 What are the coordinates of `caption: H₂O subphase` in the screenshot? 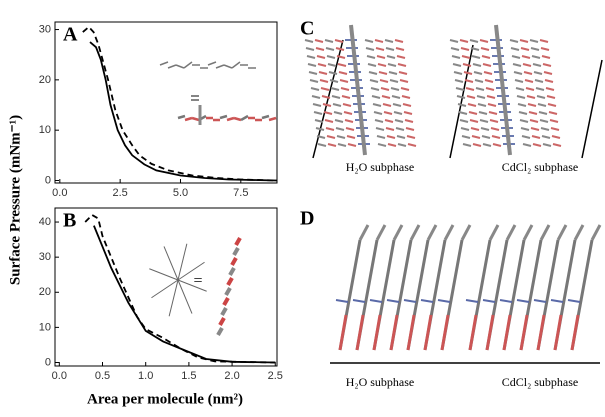 It's located at (380, 167).